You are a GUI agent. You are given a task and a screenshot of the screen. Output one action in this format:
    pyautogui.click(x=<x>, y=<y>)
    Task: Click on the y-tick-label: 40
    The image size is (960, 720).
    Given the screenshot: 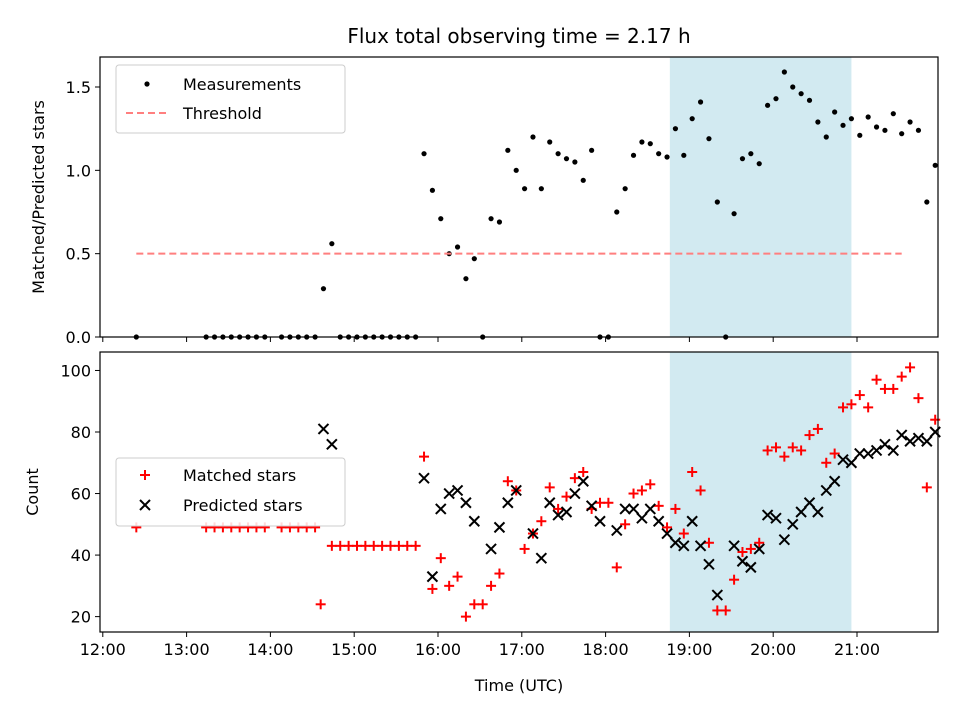 What is the action you would take?
    pyautogui.click(x=81, y=555)
    